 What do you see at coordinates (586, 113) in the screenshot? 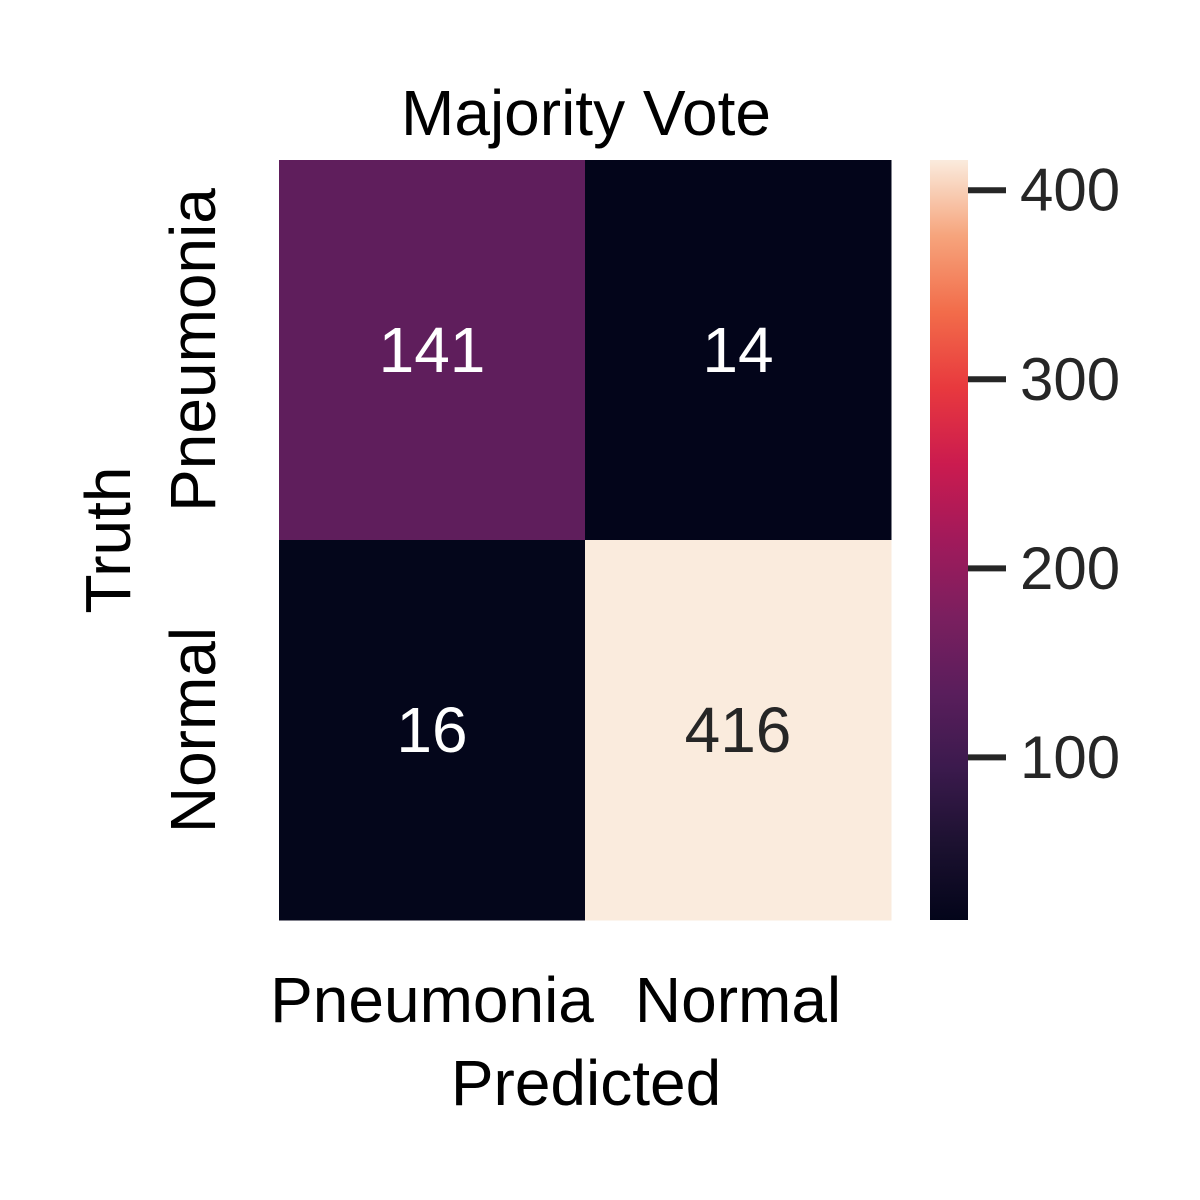
I see `chart-title: Majority Vote` at bounding box center [586, 113].